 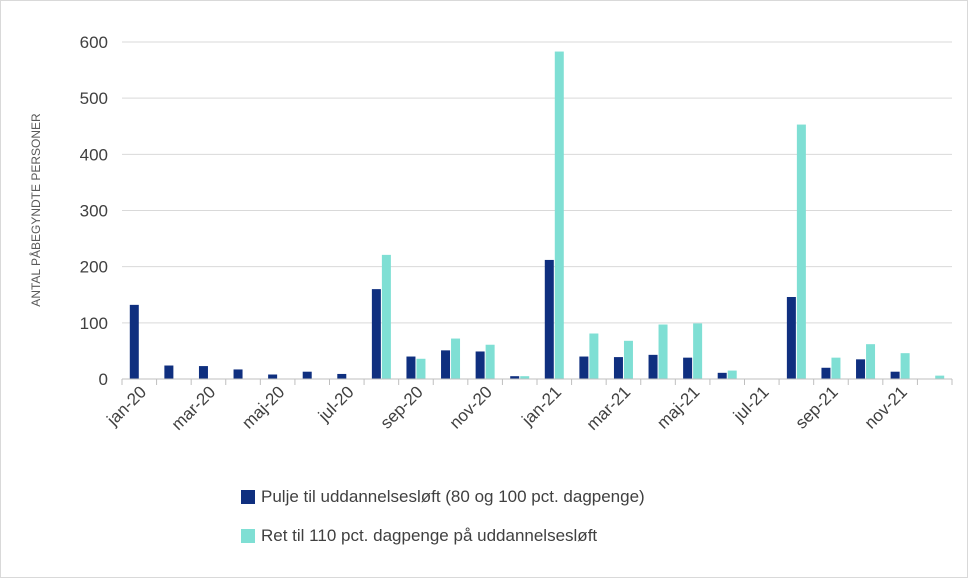 What do you see at coordinates (94, 211) in the screenshot?
I see `y-tick-label: 300` at bounding box center [94, 211].